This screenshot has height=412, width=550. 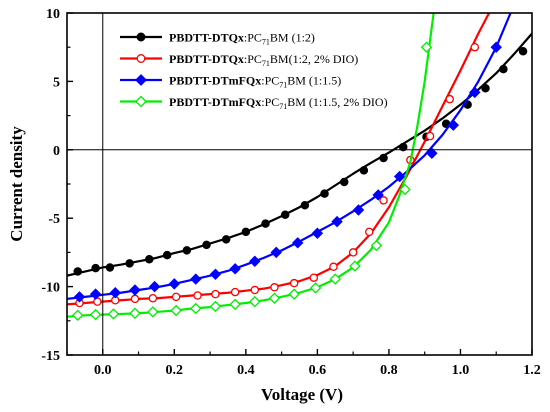 What do you see at coordinates (302, 394) in the screenshot?
I see `x-axis-label: Voltage (V)` at bounding box center [302, 394].